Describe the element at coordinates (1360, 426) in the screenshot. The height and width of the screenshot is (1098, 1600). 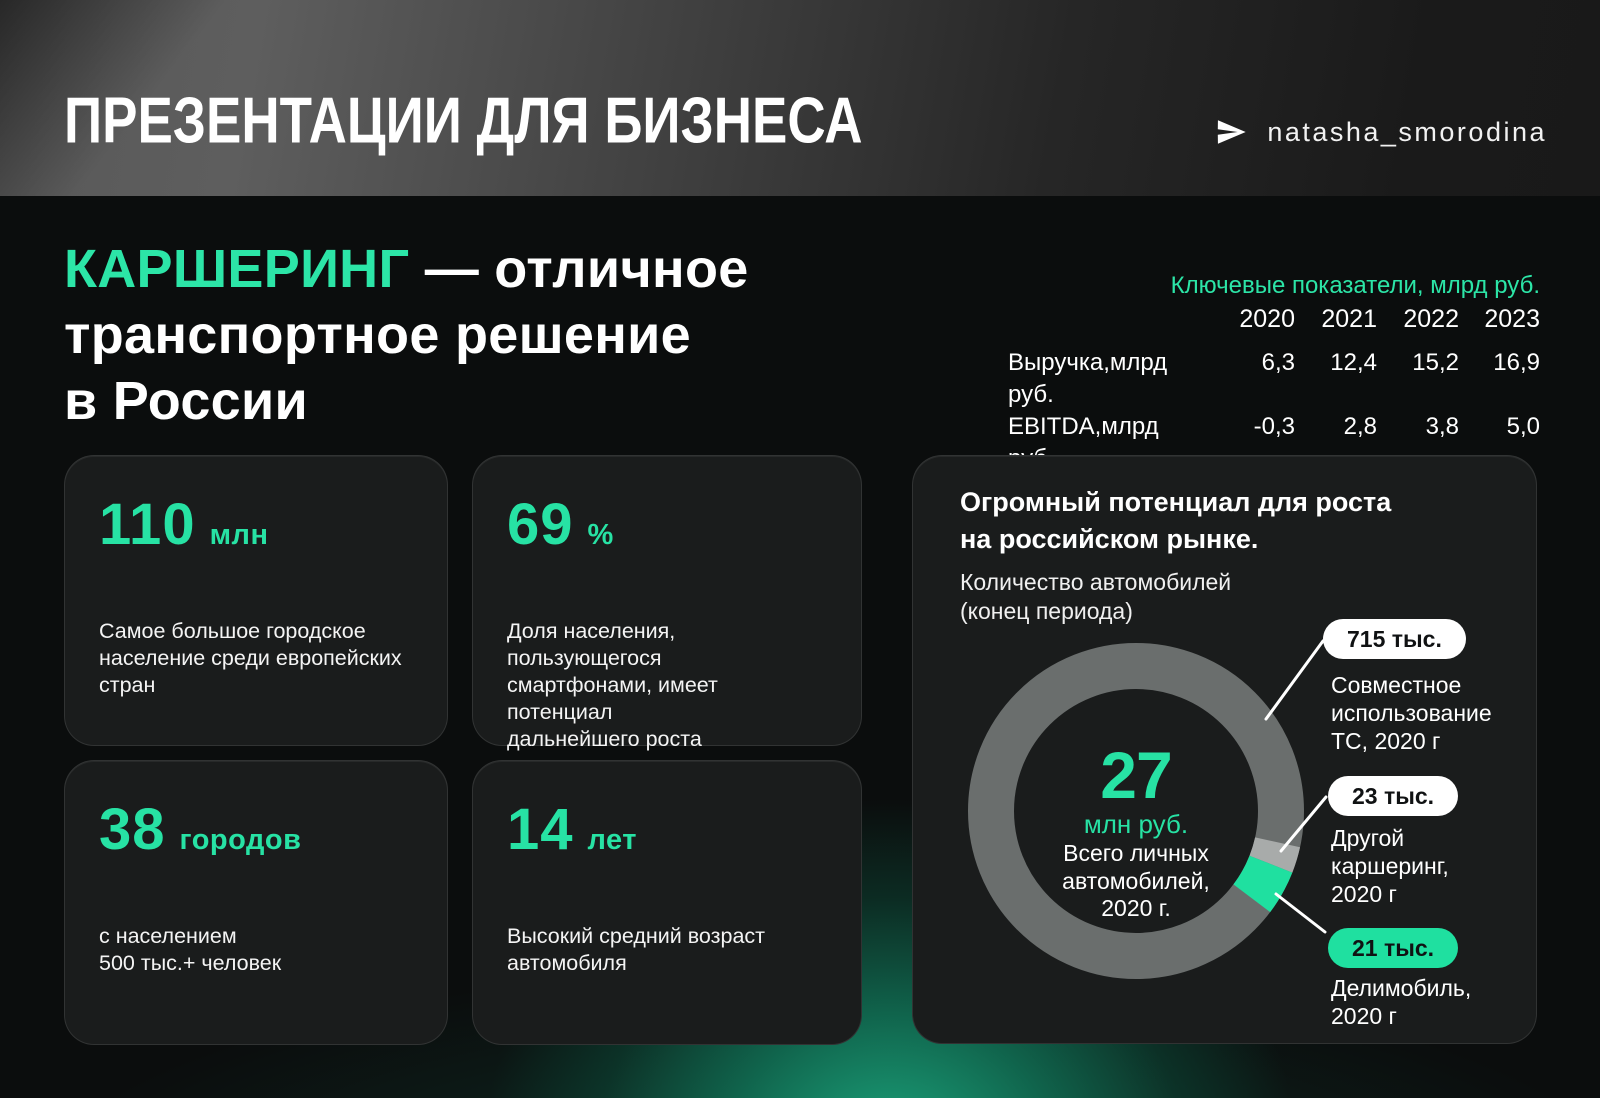
I see `kpi-value: 2,8` at that location.